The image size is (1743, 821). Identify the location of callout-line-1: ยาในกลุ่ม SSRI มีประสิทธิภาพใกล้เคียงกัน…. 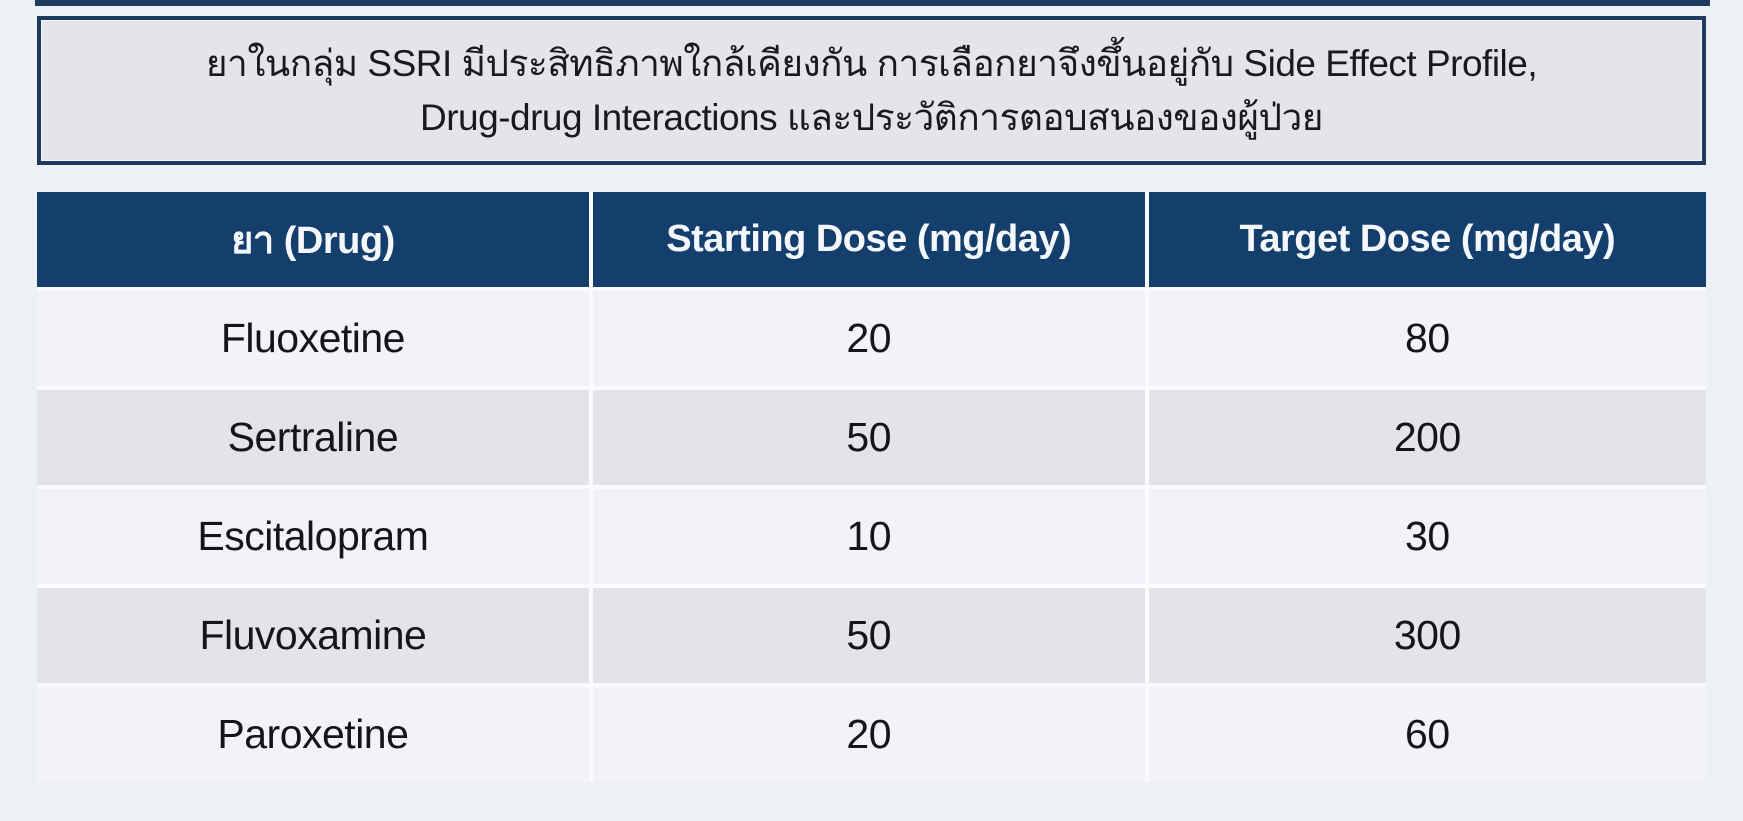
(871, 63).